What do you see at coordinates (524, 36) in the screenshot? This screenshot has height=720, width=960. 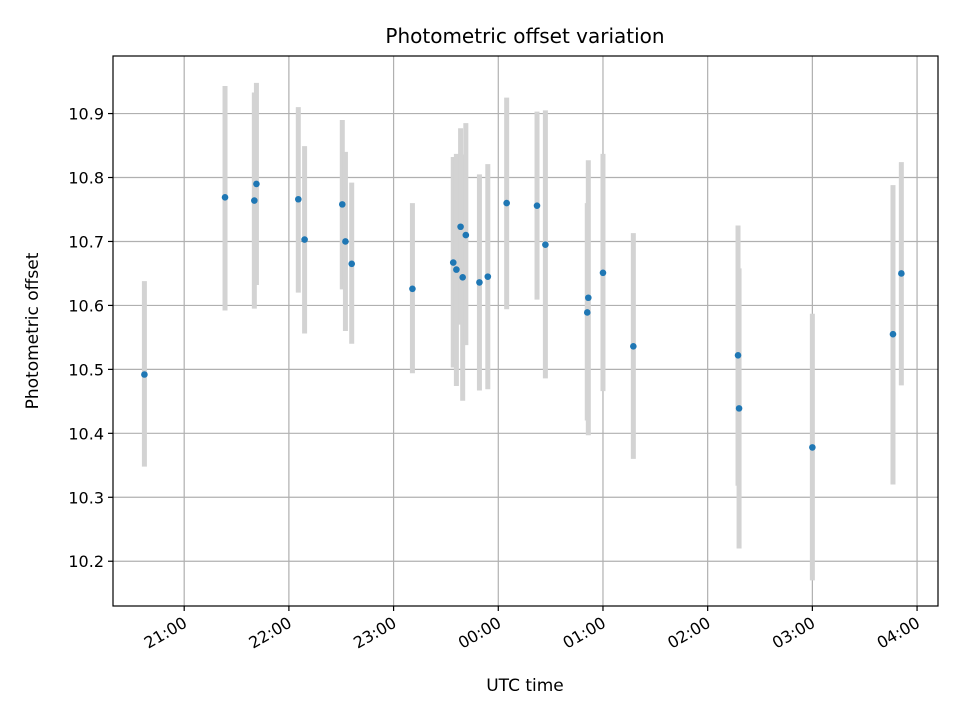 I see `chart-title: Photometric offset variation` at bounding box center [524, 36].